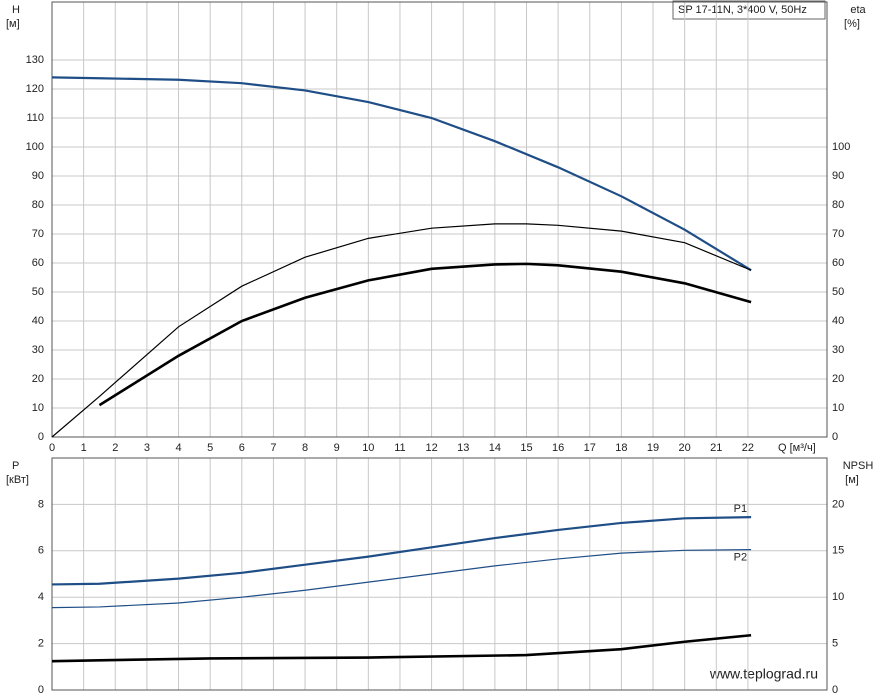  Describe the element at coordinates (38, 234) in the screenshot. I see `y-tick-label: 70` at that location.